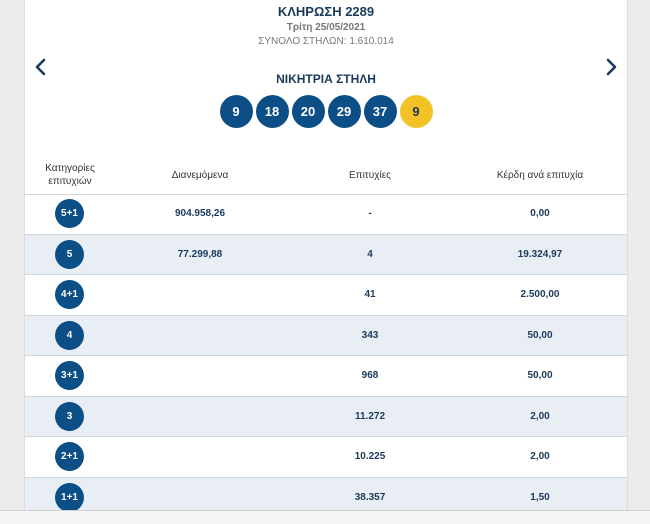 The height and width of the screenshot is (524, 650). I want to click on total-columns: ΣΥΝΟΛΟ ΣΤΗΛΩΝ: 1.610.014, so click(326, 41).